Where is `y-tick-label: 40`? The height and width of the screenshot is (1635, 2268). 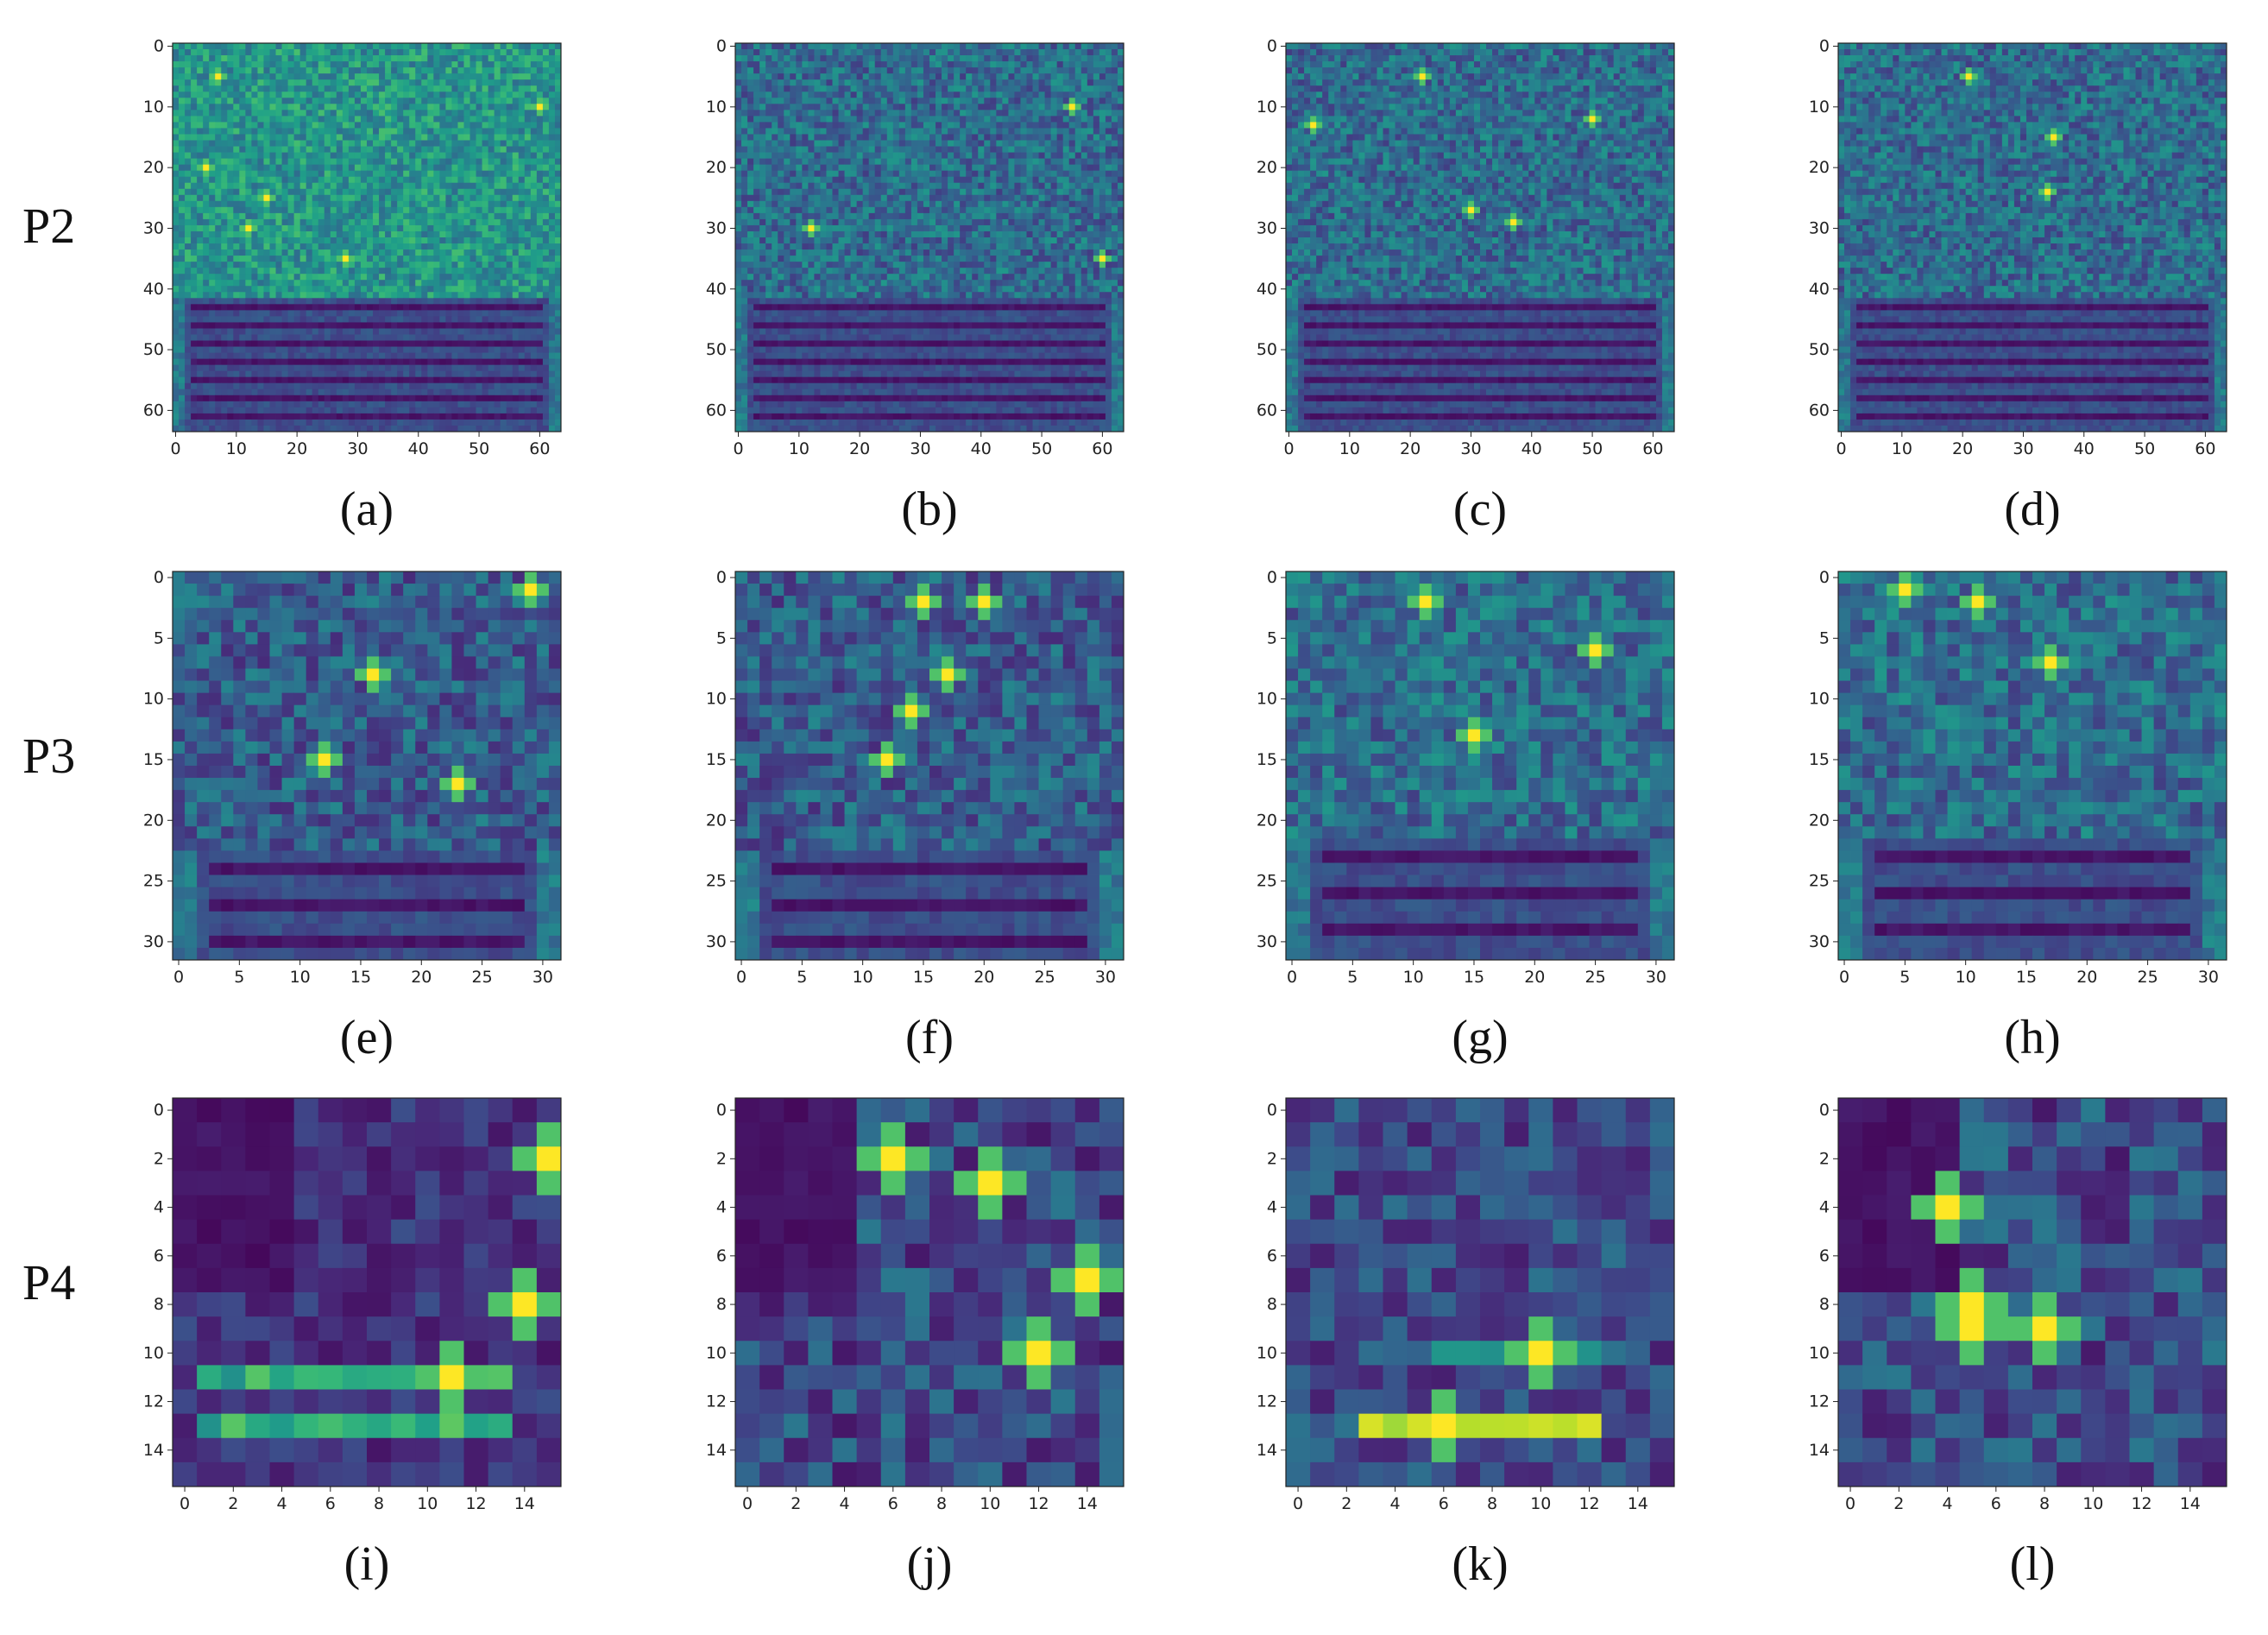 y-tick-label: 40 is located at coordinates (153, 290).